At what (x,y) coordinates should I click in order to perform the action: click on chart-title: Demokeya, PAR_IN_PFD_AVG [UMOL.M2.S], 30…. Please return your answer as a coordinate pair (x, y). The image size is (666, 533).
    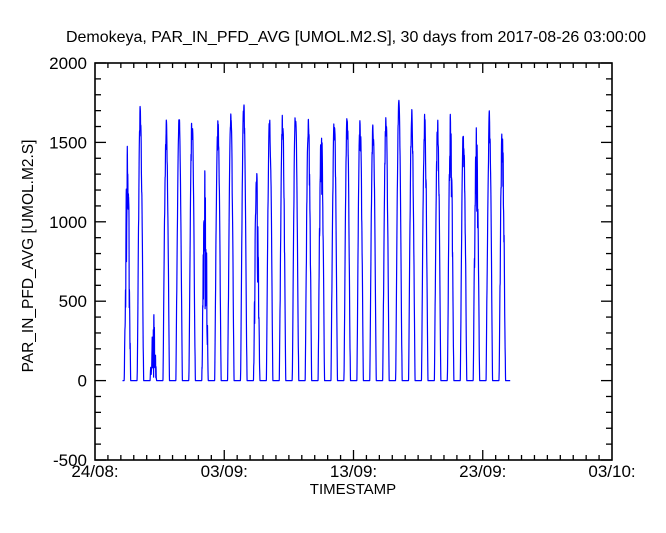
    Looking at the image, I should click on (356, 37).